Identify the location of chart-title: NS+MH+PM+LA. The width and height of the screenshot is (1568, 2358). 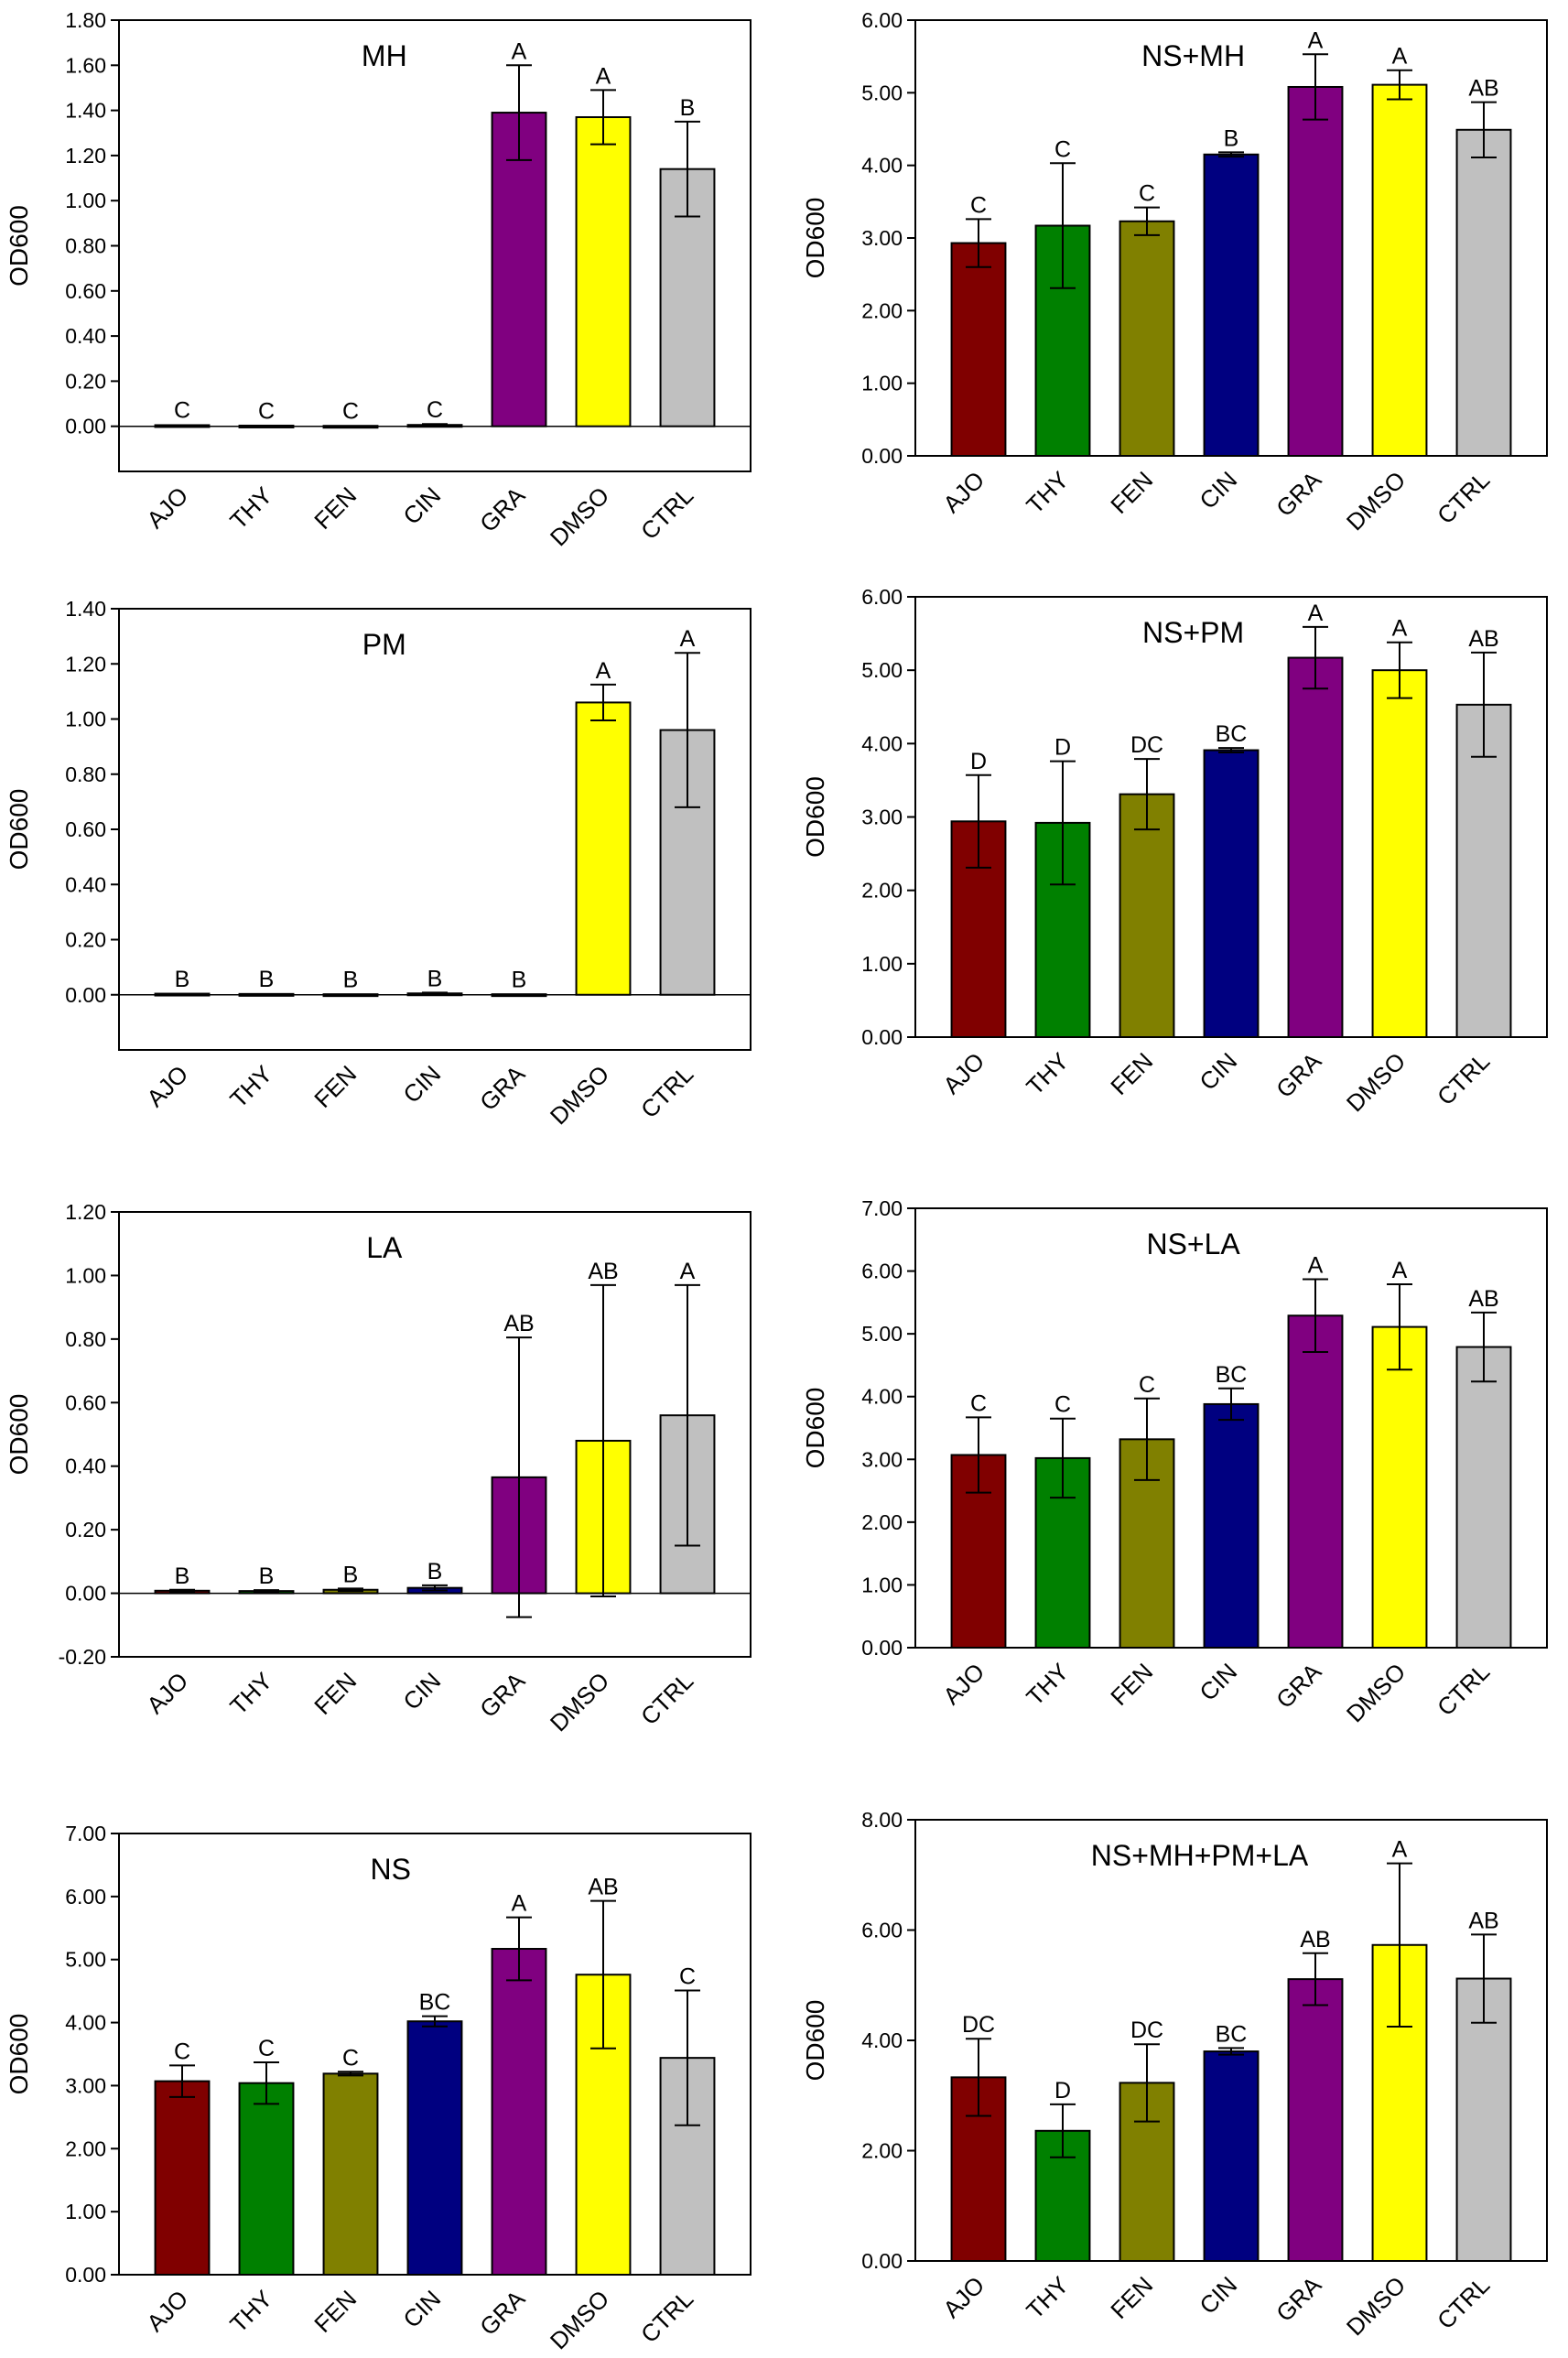
(1200, 1855).